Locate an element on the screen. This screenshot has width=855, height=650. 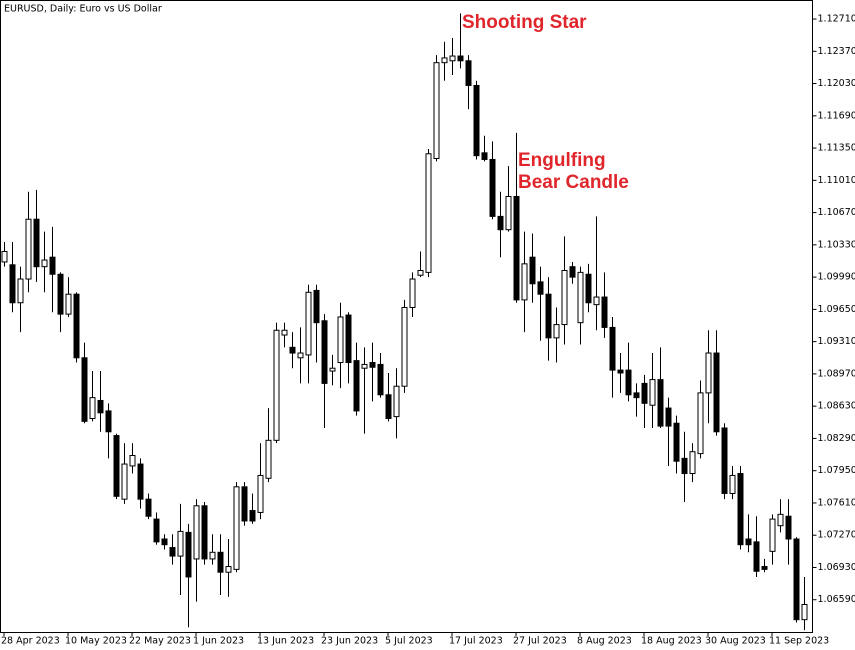
y-tick-label: 1.11350 is located at coordinates (836, 148).